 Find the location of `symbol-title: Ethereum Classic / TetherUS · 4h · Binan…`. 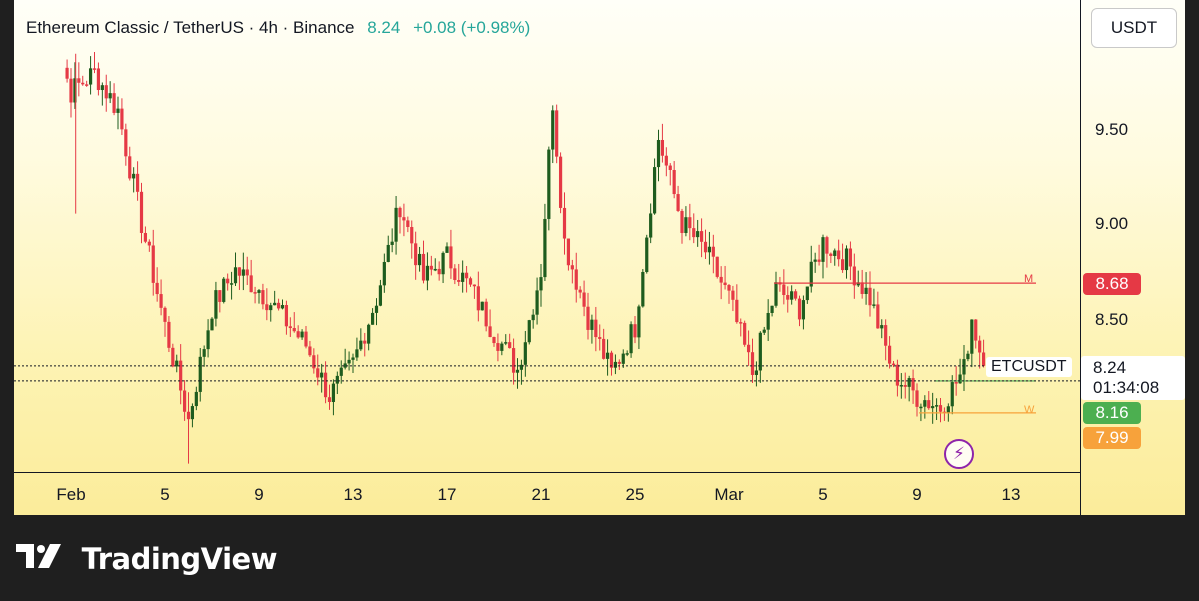

symbol-title: Ethereum Classic / TetherUS · 4h · Binan… is located at coordinates (190, 27).